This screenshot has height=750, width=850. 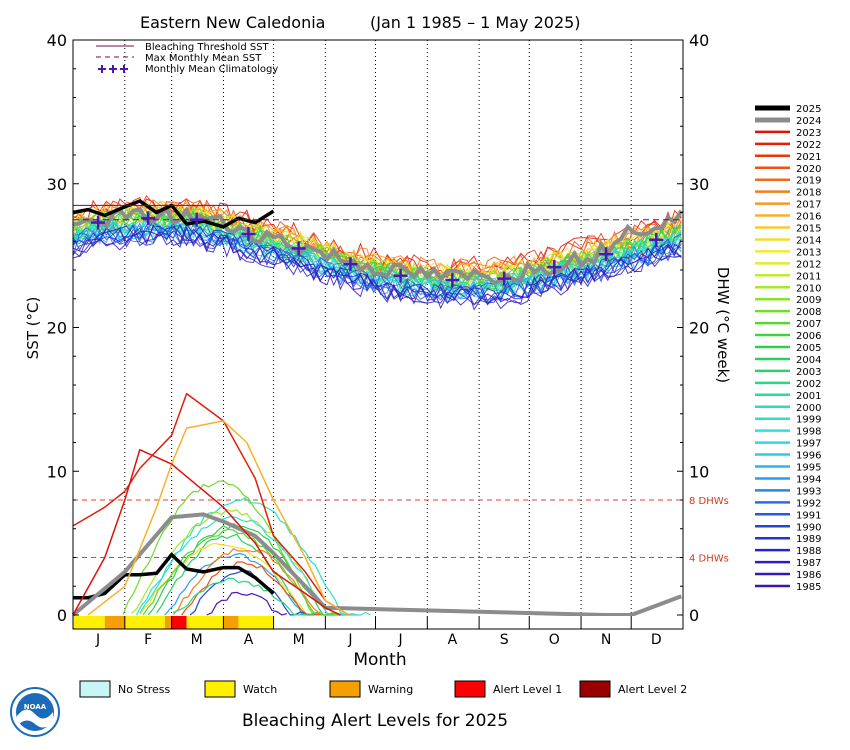 I want to click on x-tick-label: O, so click(x=554, y=640).